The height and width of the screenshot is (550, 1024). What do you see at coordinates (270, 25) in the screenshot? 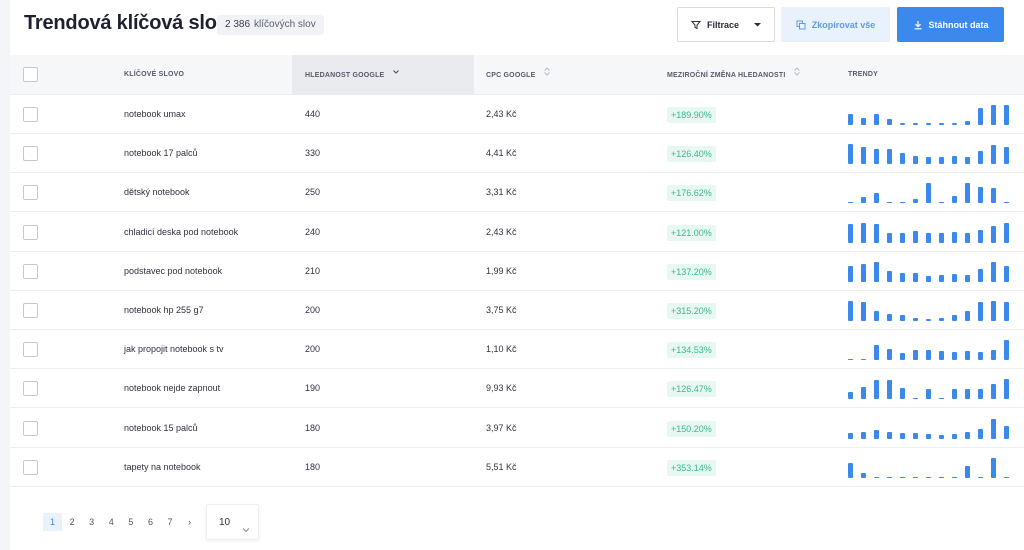
I see `keyword-count-badge: 2 386 klíčových slov` at bounding box center [270, 25].